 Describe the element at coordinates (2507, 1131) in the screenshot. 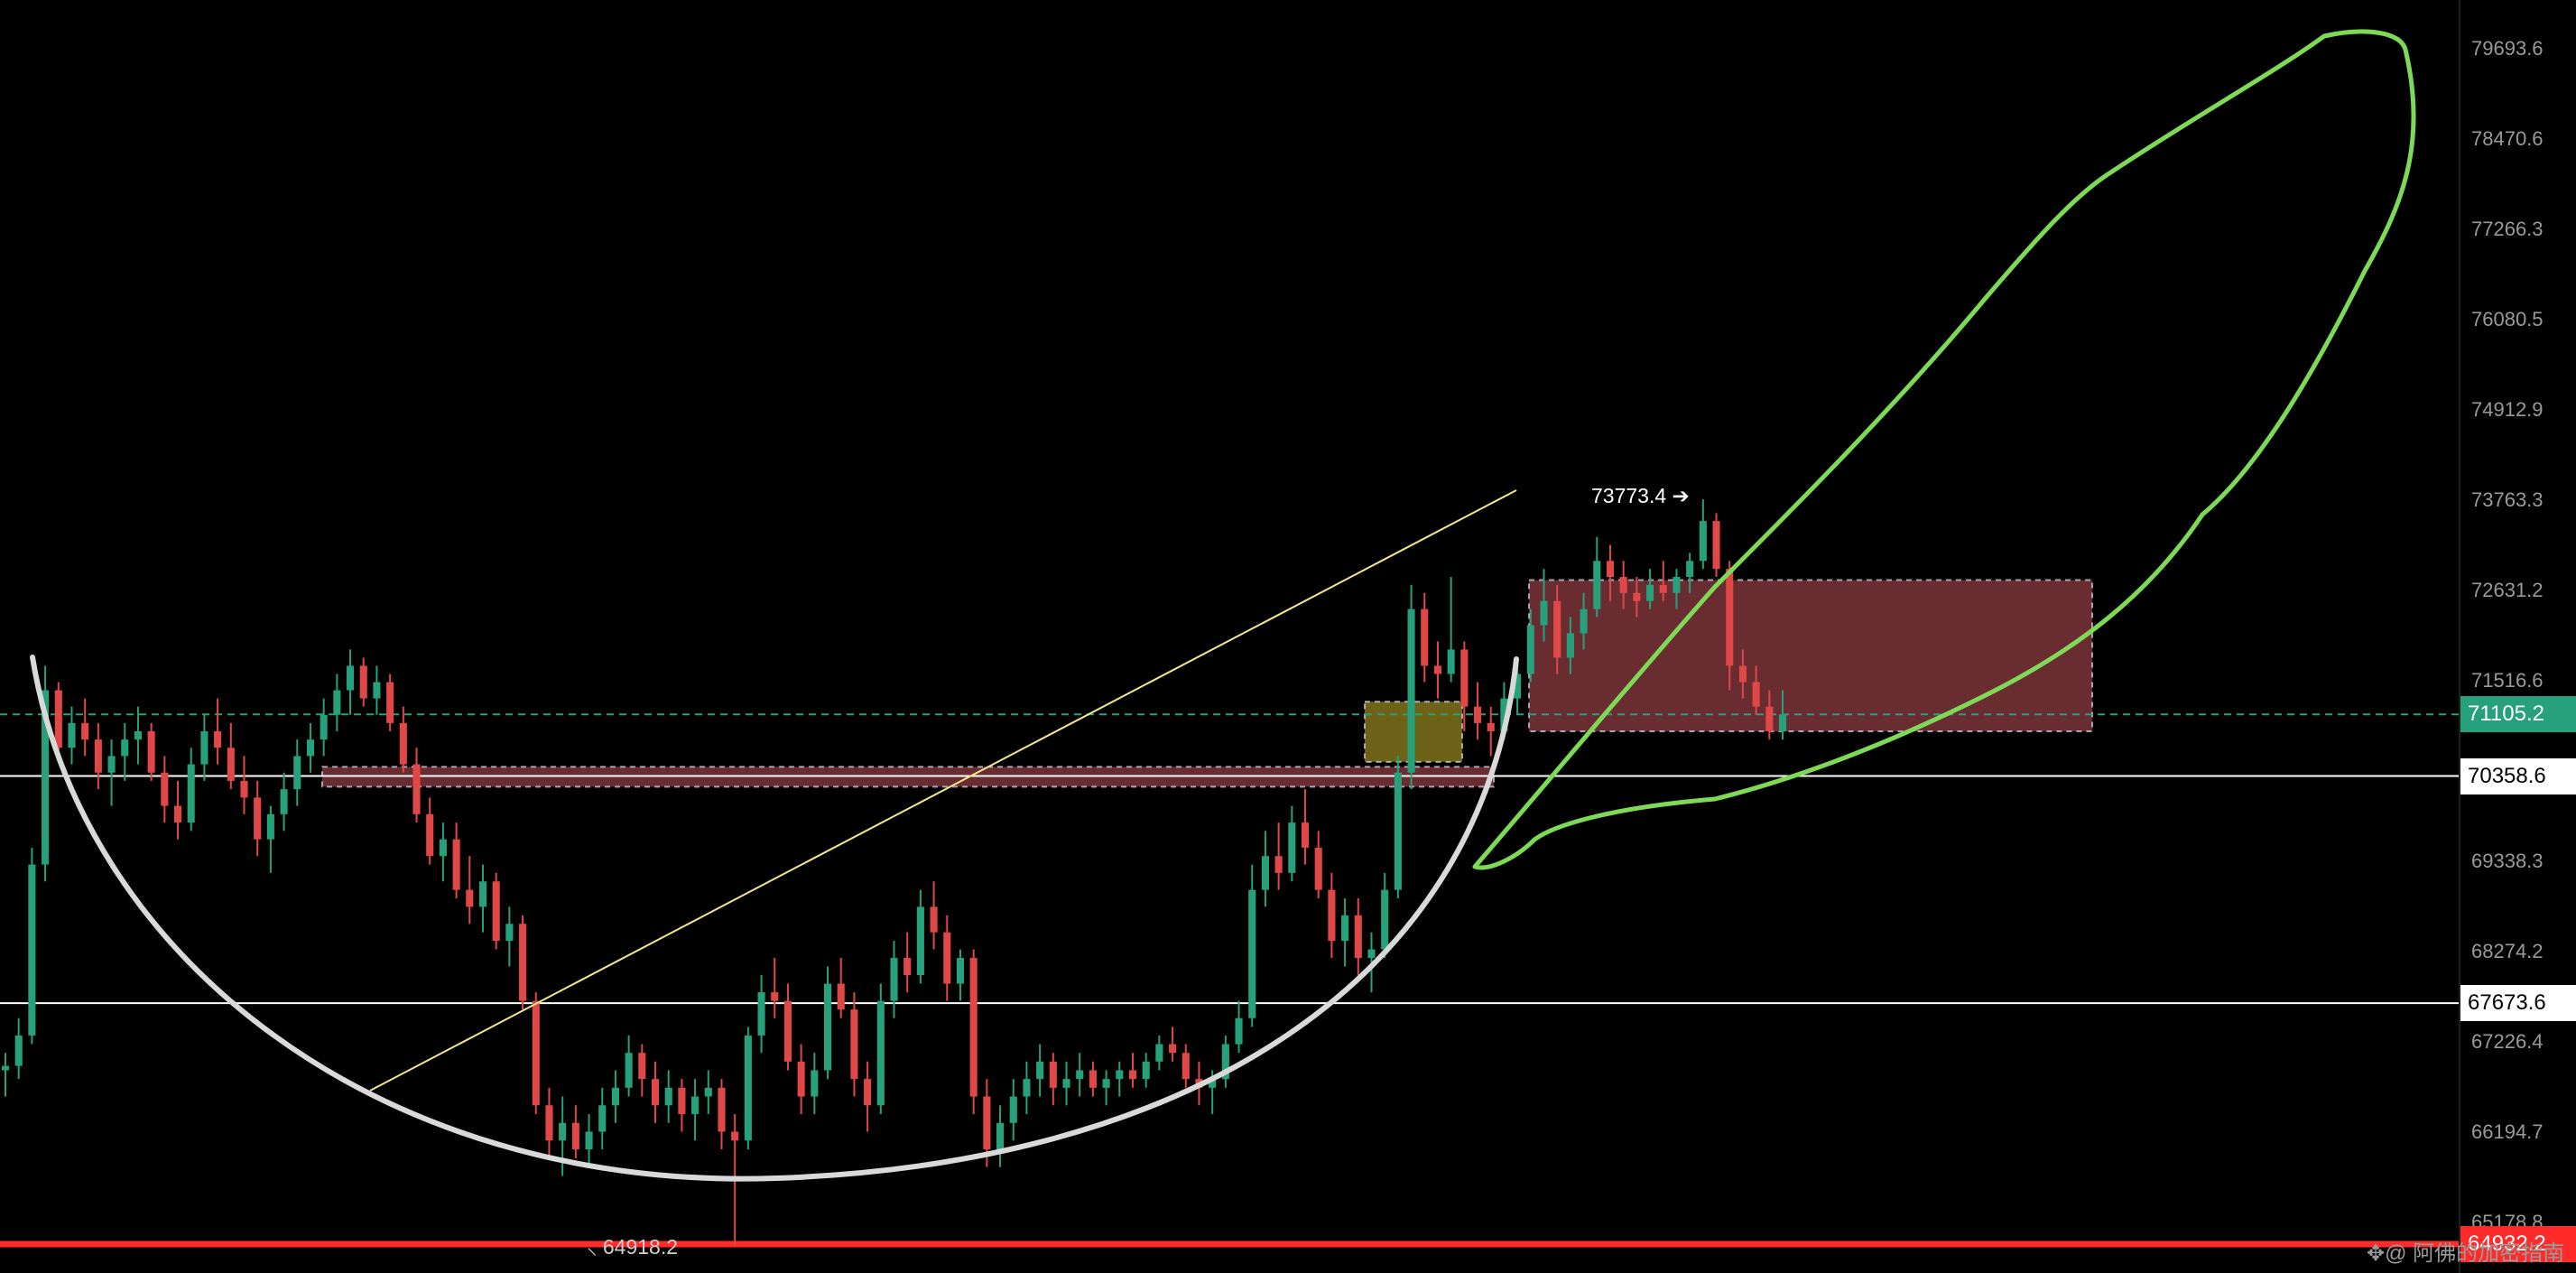

I see `y-tick-label: 66194.7` at that location.